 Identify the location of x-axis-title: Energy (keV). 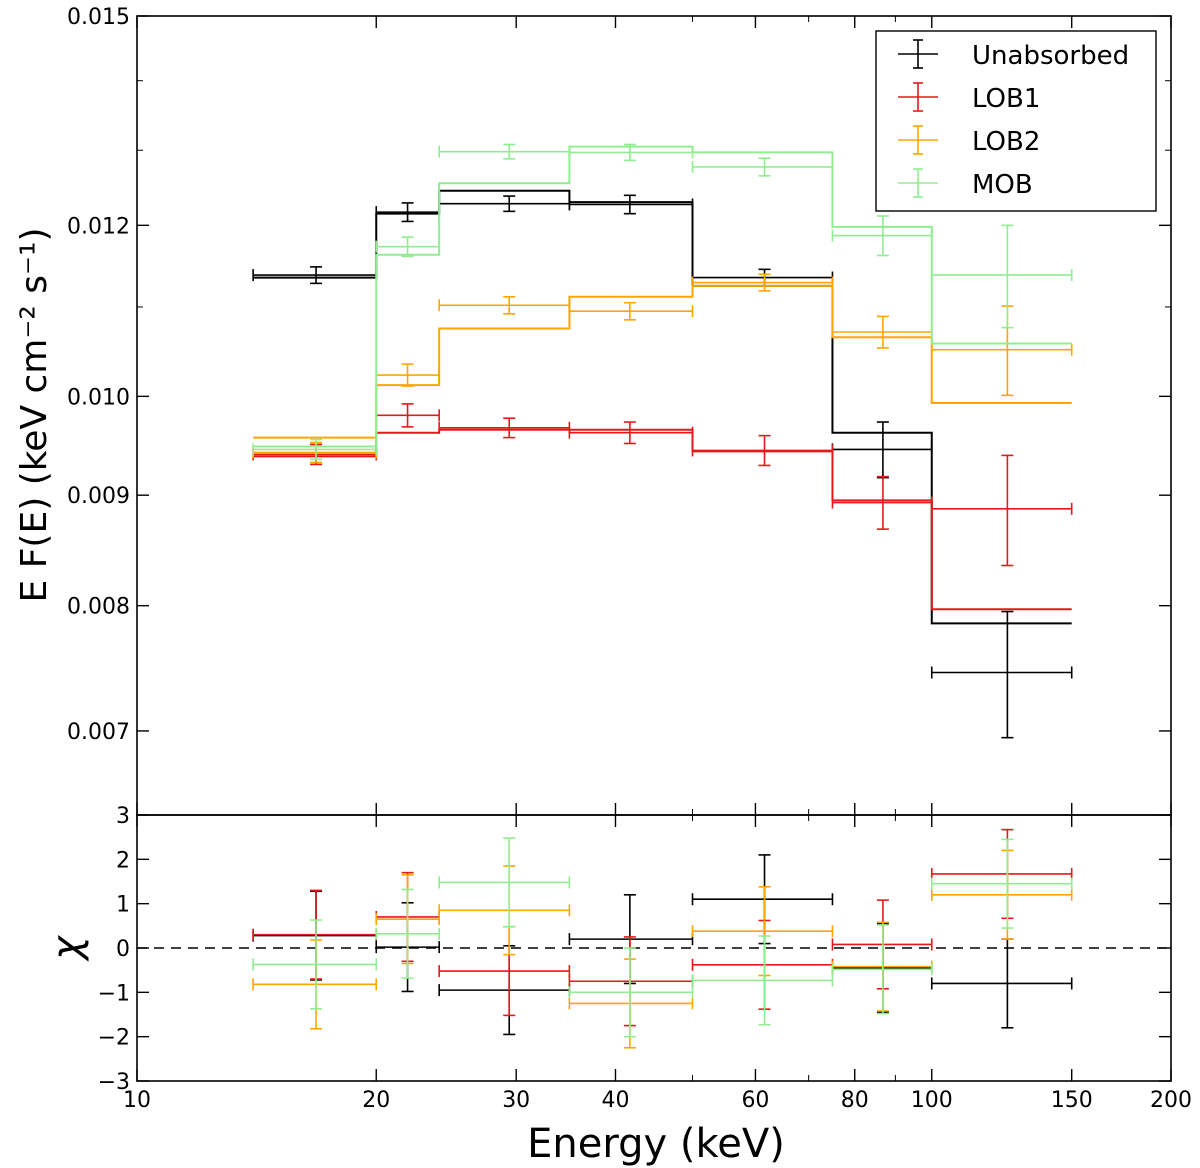
(656, 1144).